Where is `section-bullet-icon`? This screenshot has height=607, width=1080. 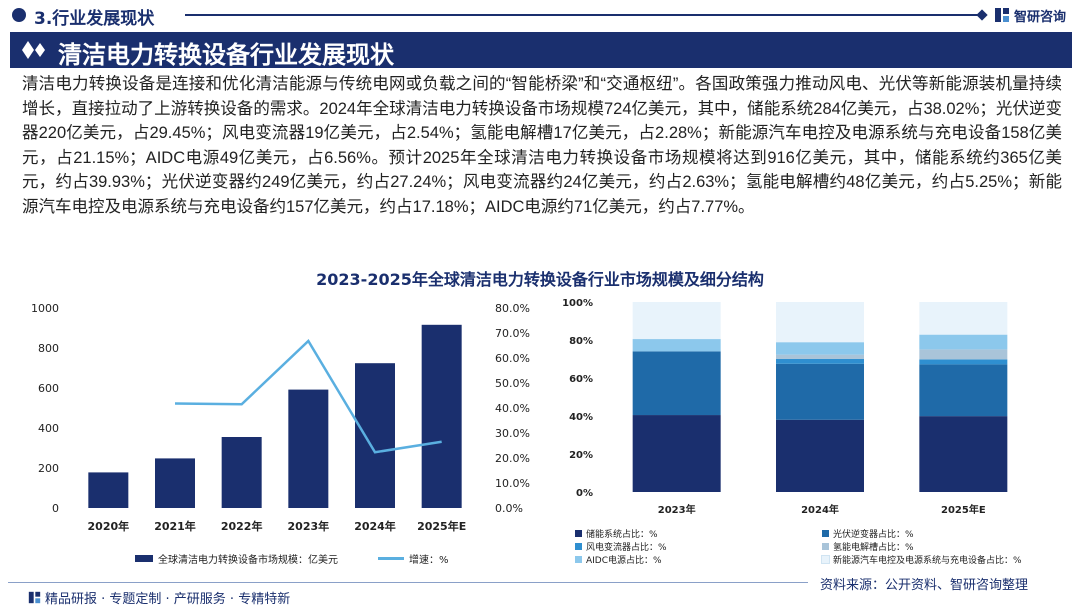
section-bullet-icon is located at coordinates (19, 15).